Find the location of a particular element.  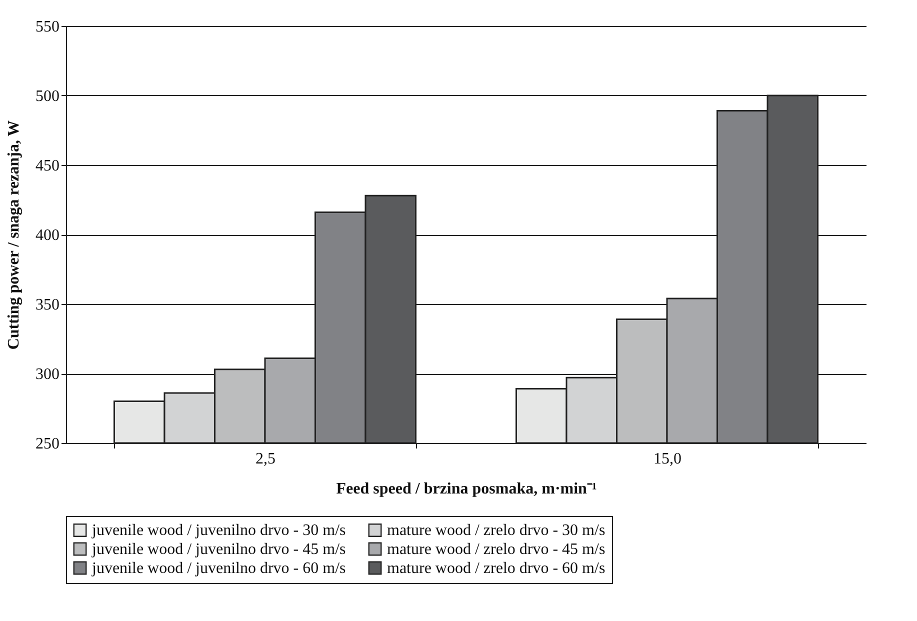

legend-label: mature wood / zrelo drvo - 45 m/s is located at coordinates (496, 549).